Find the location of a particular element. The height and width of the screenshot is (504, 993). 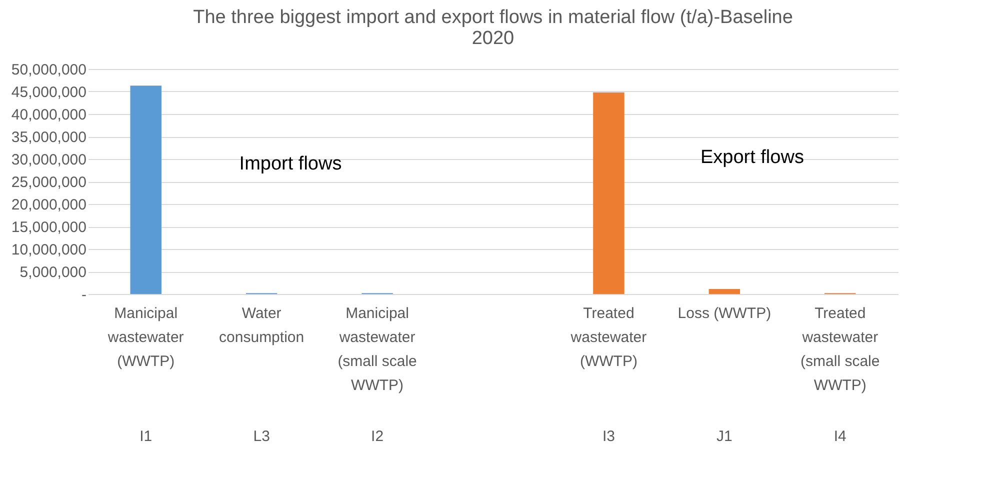

y-tick-label: 45,000,000 is located at coordinates (48, 92).